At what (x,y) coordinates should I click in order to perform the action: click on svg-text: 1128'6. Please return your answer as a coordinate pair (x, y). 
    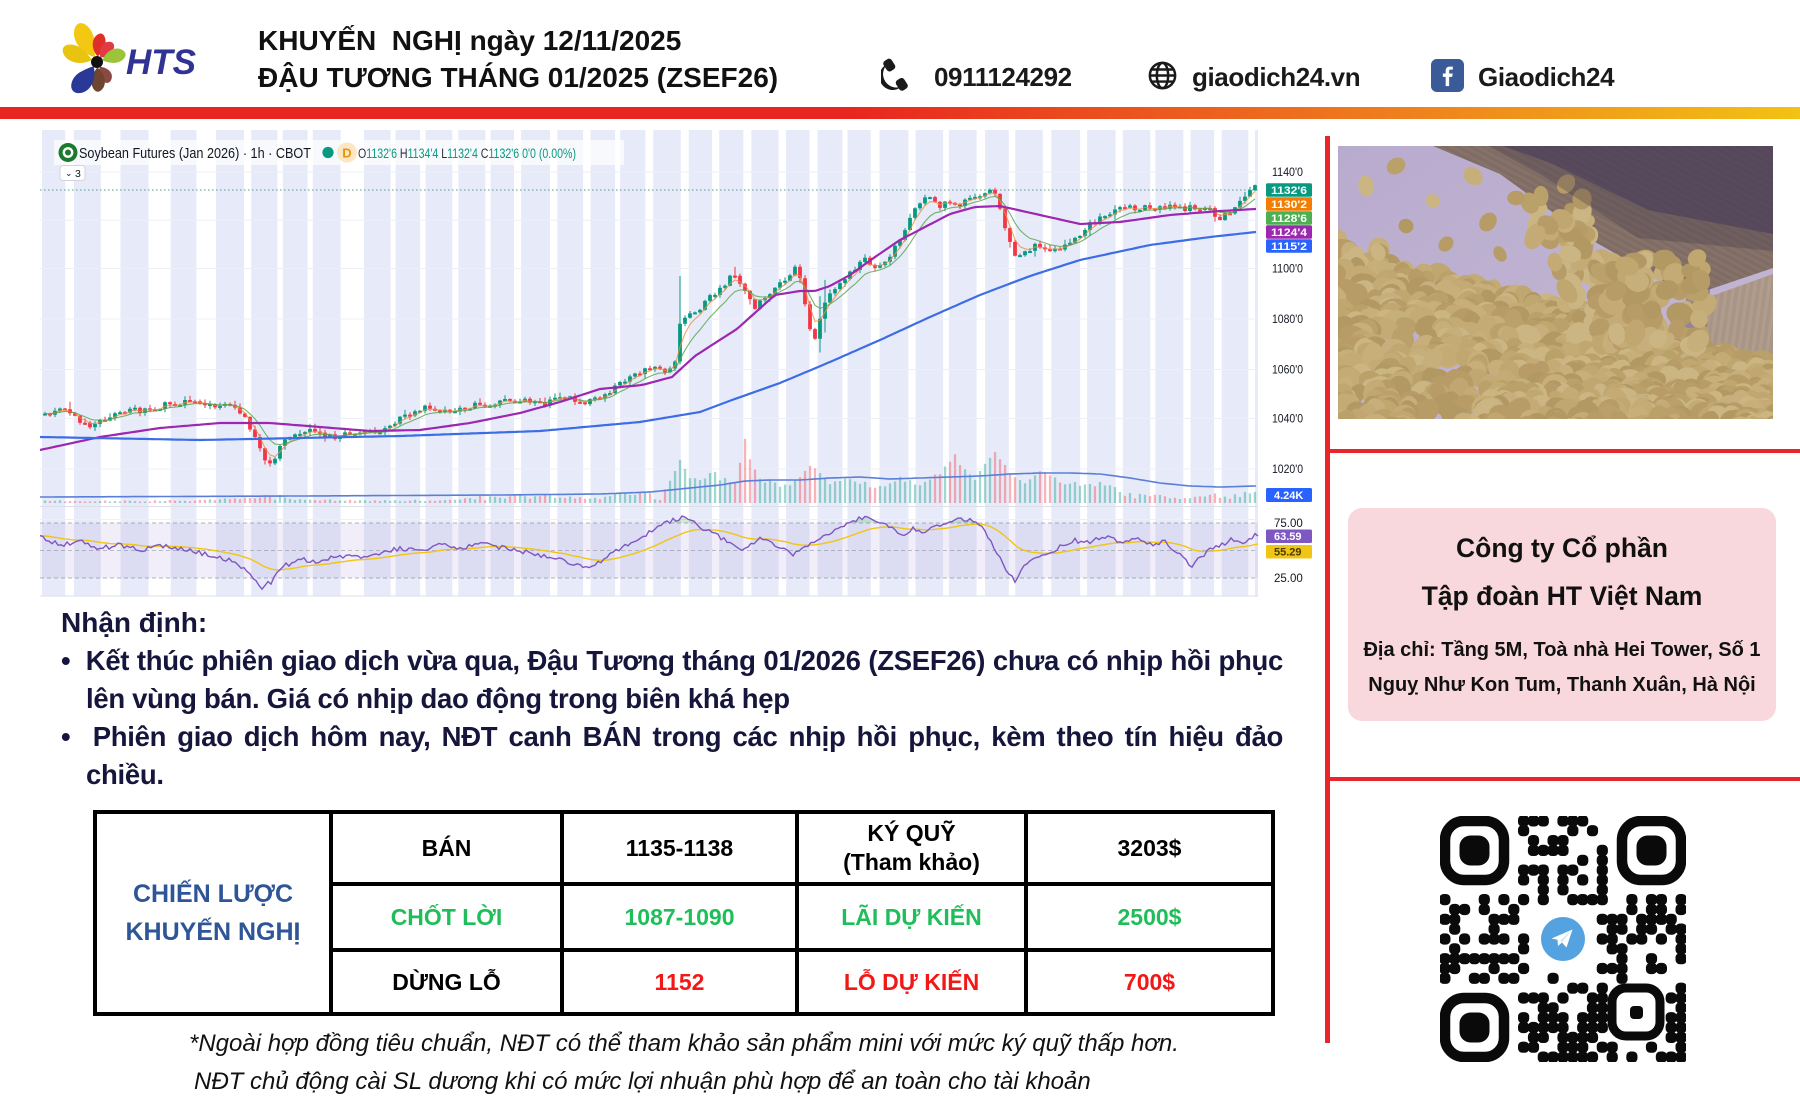
    Looking at the image, I should click on (1289, 219).